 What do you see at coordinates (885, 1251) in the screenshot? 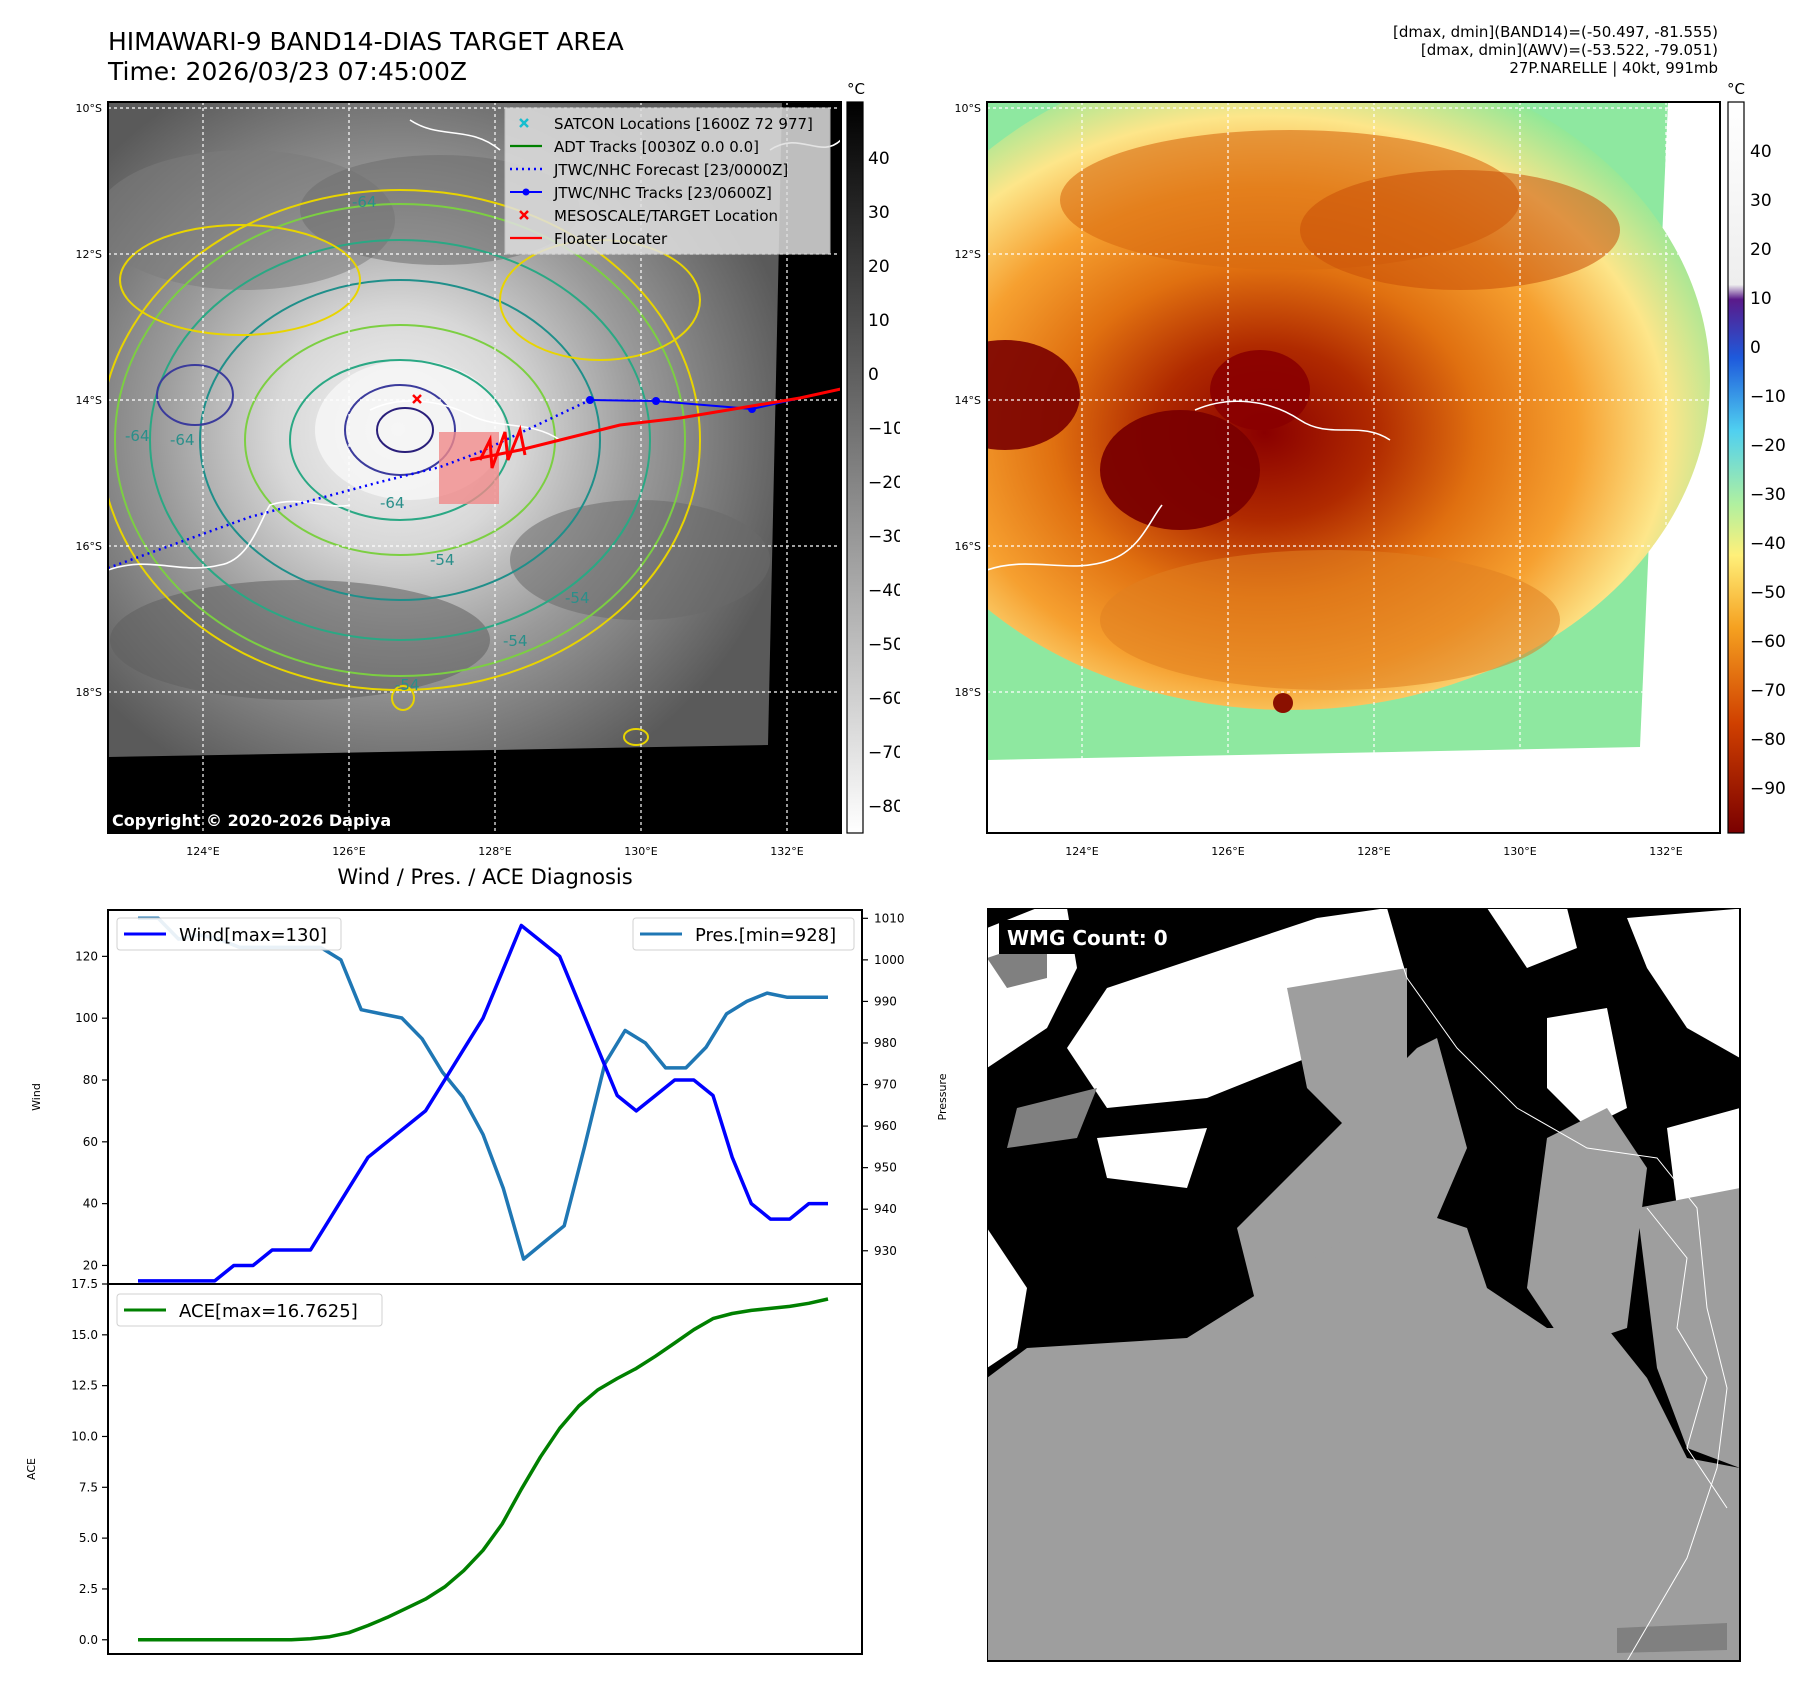
I see `pressure-tick-label: 930` at bounding box center [885, 1251].